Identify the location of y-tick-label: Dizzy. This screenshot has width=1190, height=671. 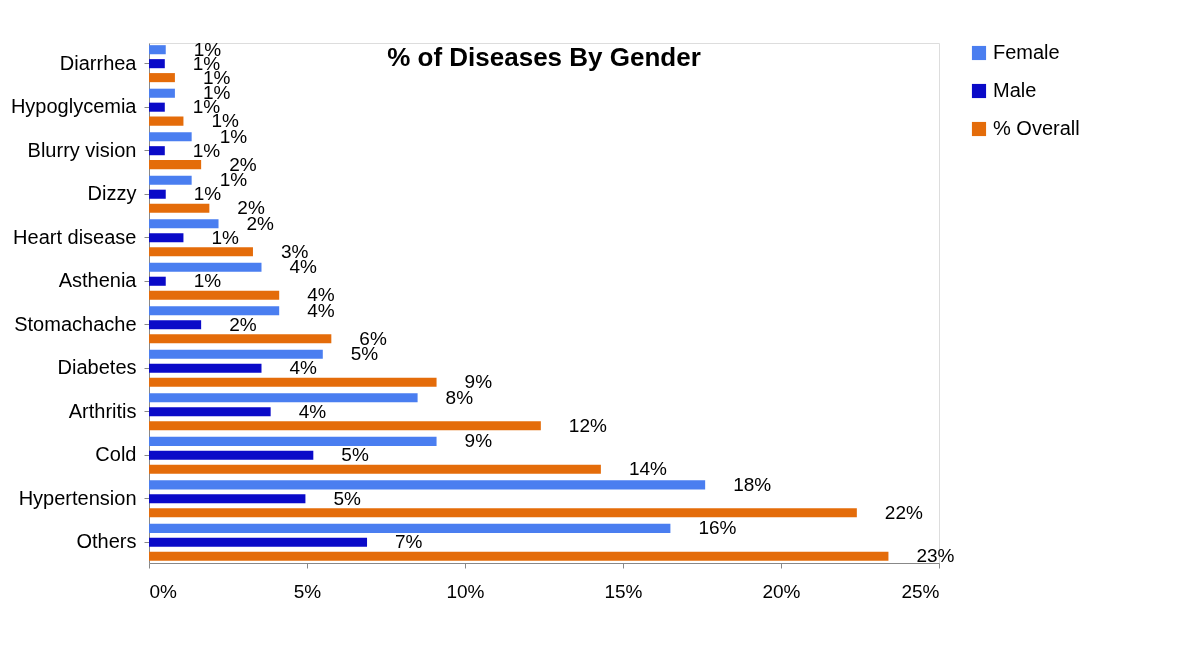
(112, 193).